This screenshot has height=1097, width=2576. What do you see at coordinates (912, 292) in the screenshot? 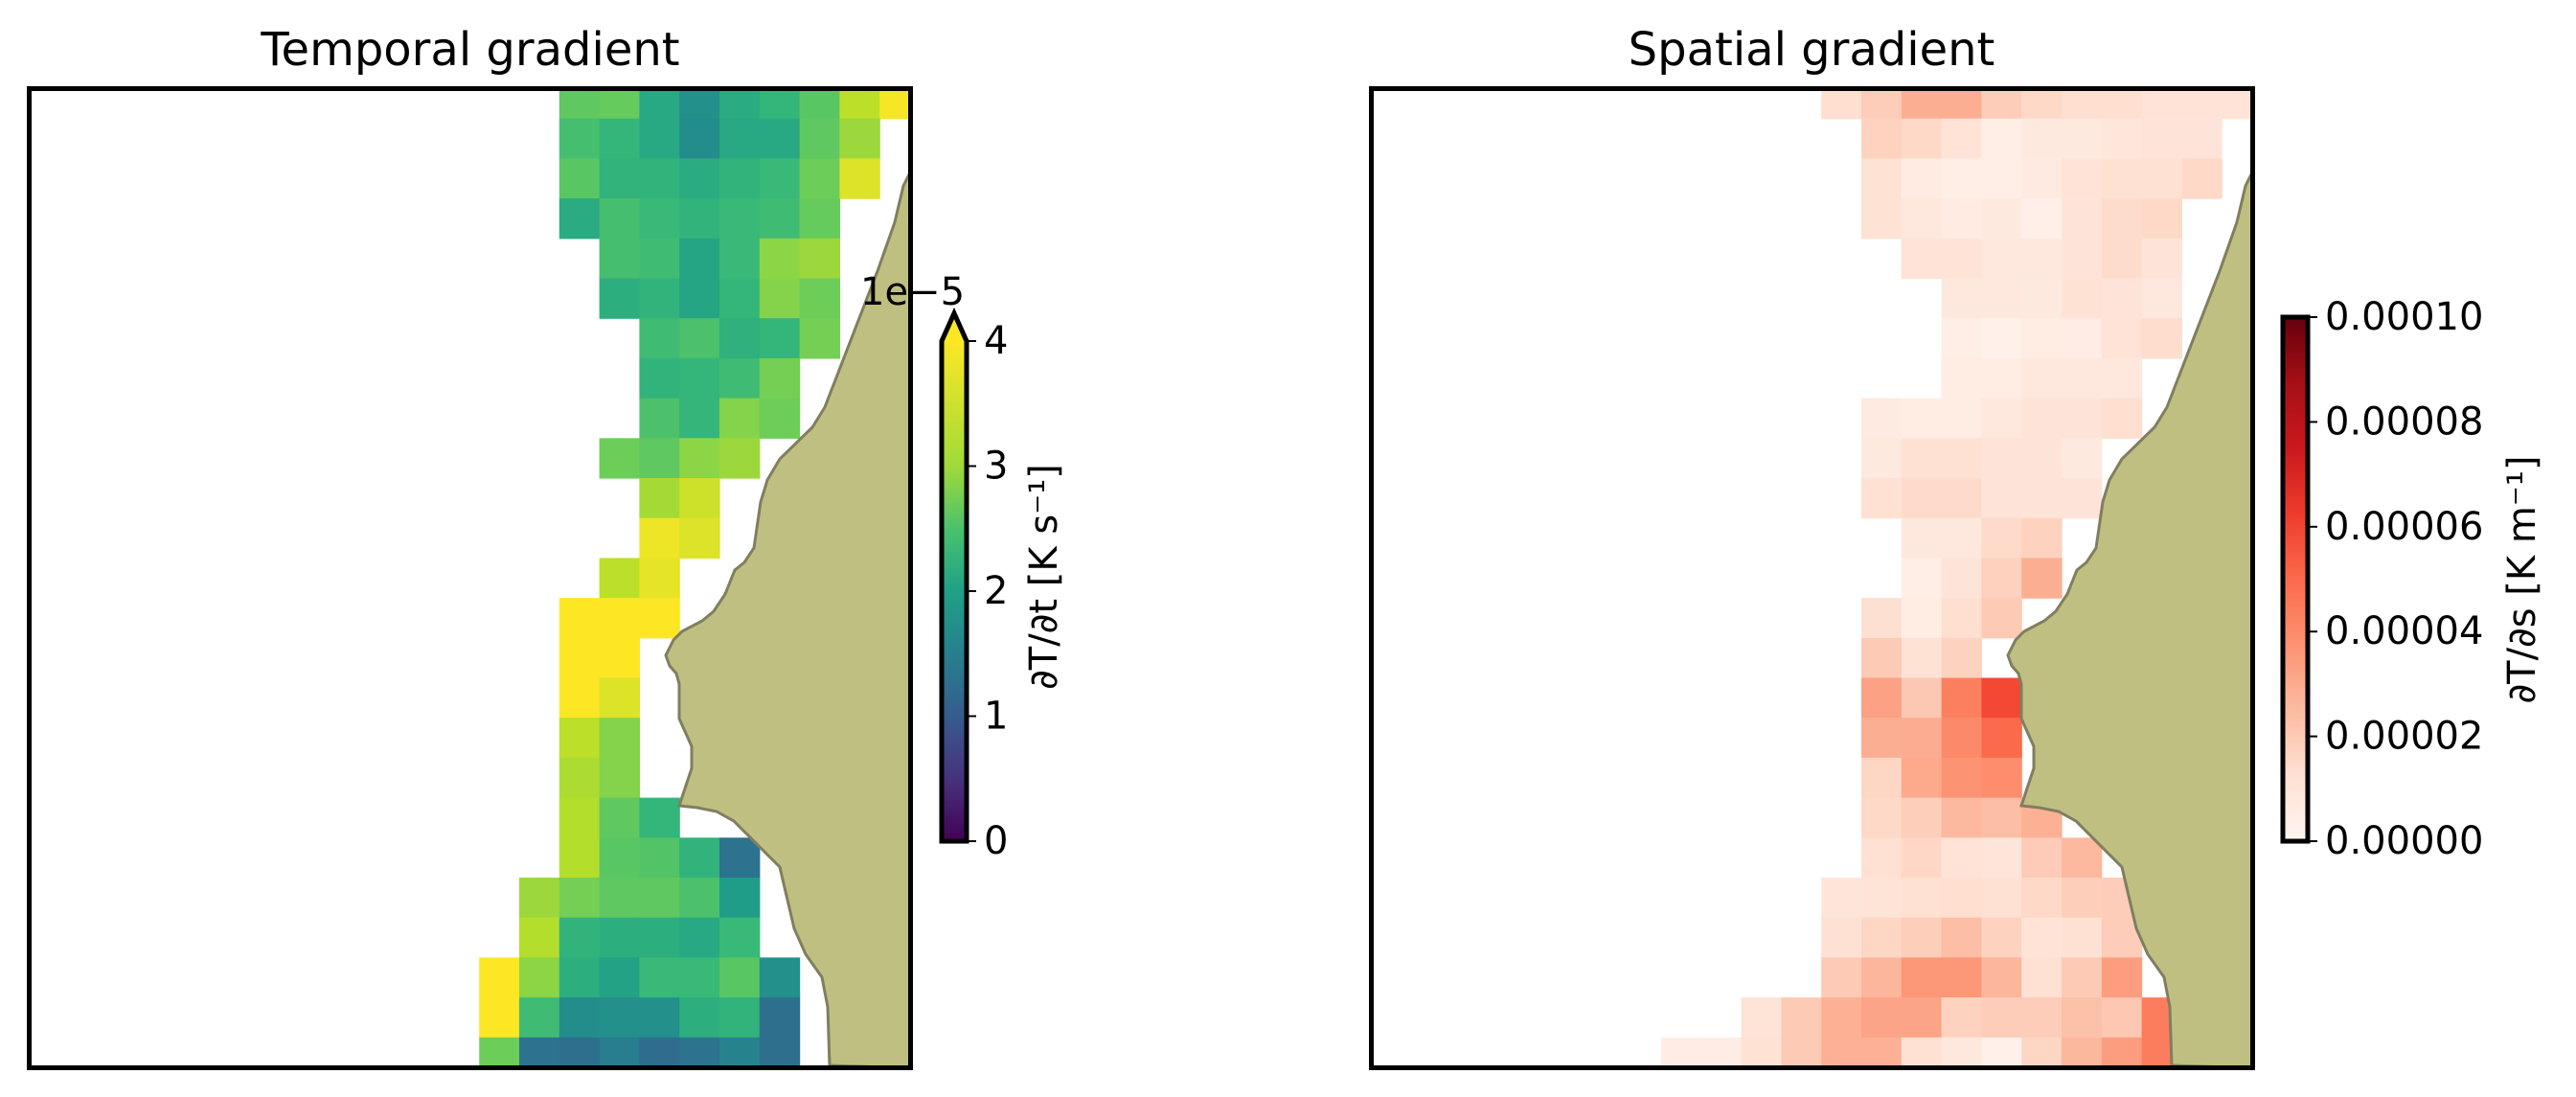
I see `colorbar-offset-label: 1e−5` at bounding box center [912, 292].